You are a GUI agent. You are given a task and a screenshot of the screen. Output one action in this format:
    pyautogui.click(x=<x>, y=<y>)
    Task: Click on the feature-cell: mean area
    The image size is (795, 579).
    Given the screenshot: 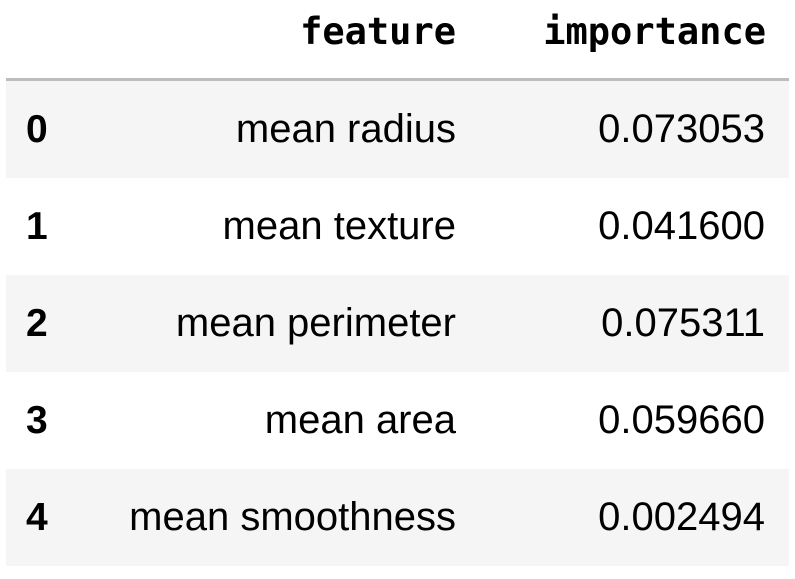 What is the action you would take?
    pyautogui.click(x=360, y=420)
    